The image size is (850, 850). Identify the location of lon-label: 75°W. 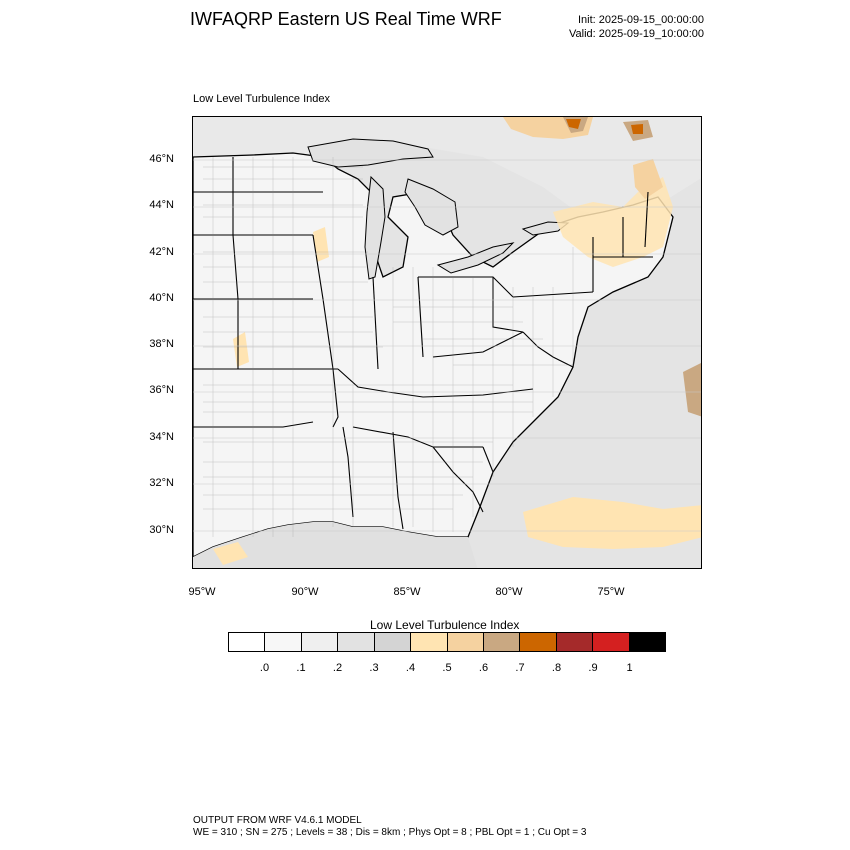
(611, 592).